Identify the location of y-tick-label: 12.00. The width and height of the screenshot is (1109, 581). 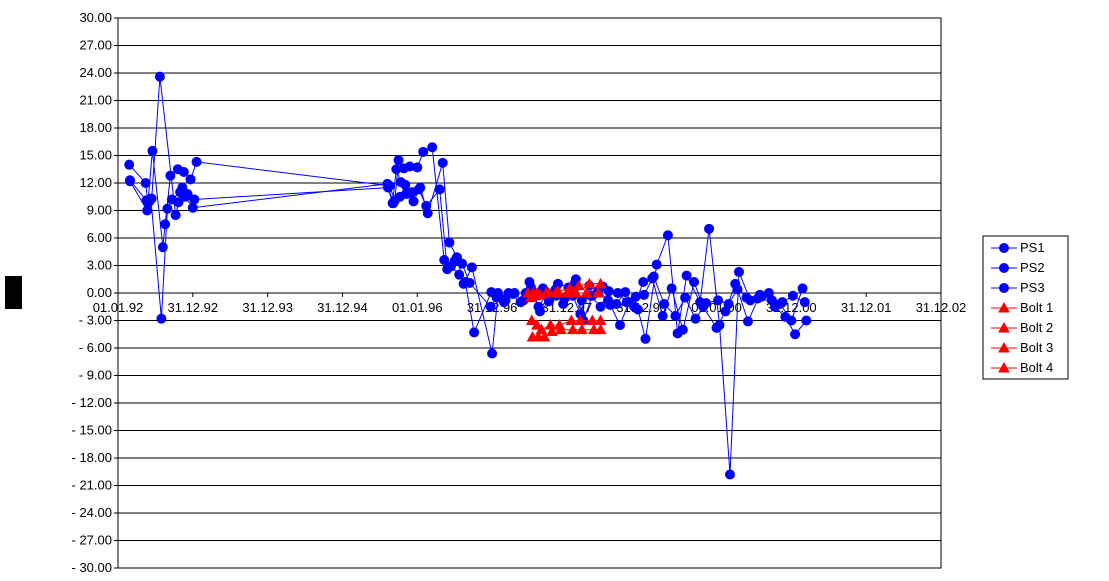
(95, 182).